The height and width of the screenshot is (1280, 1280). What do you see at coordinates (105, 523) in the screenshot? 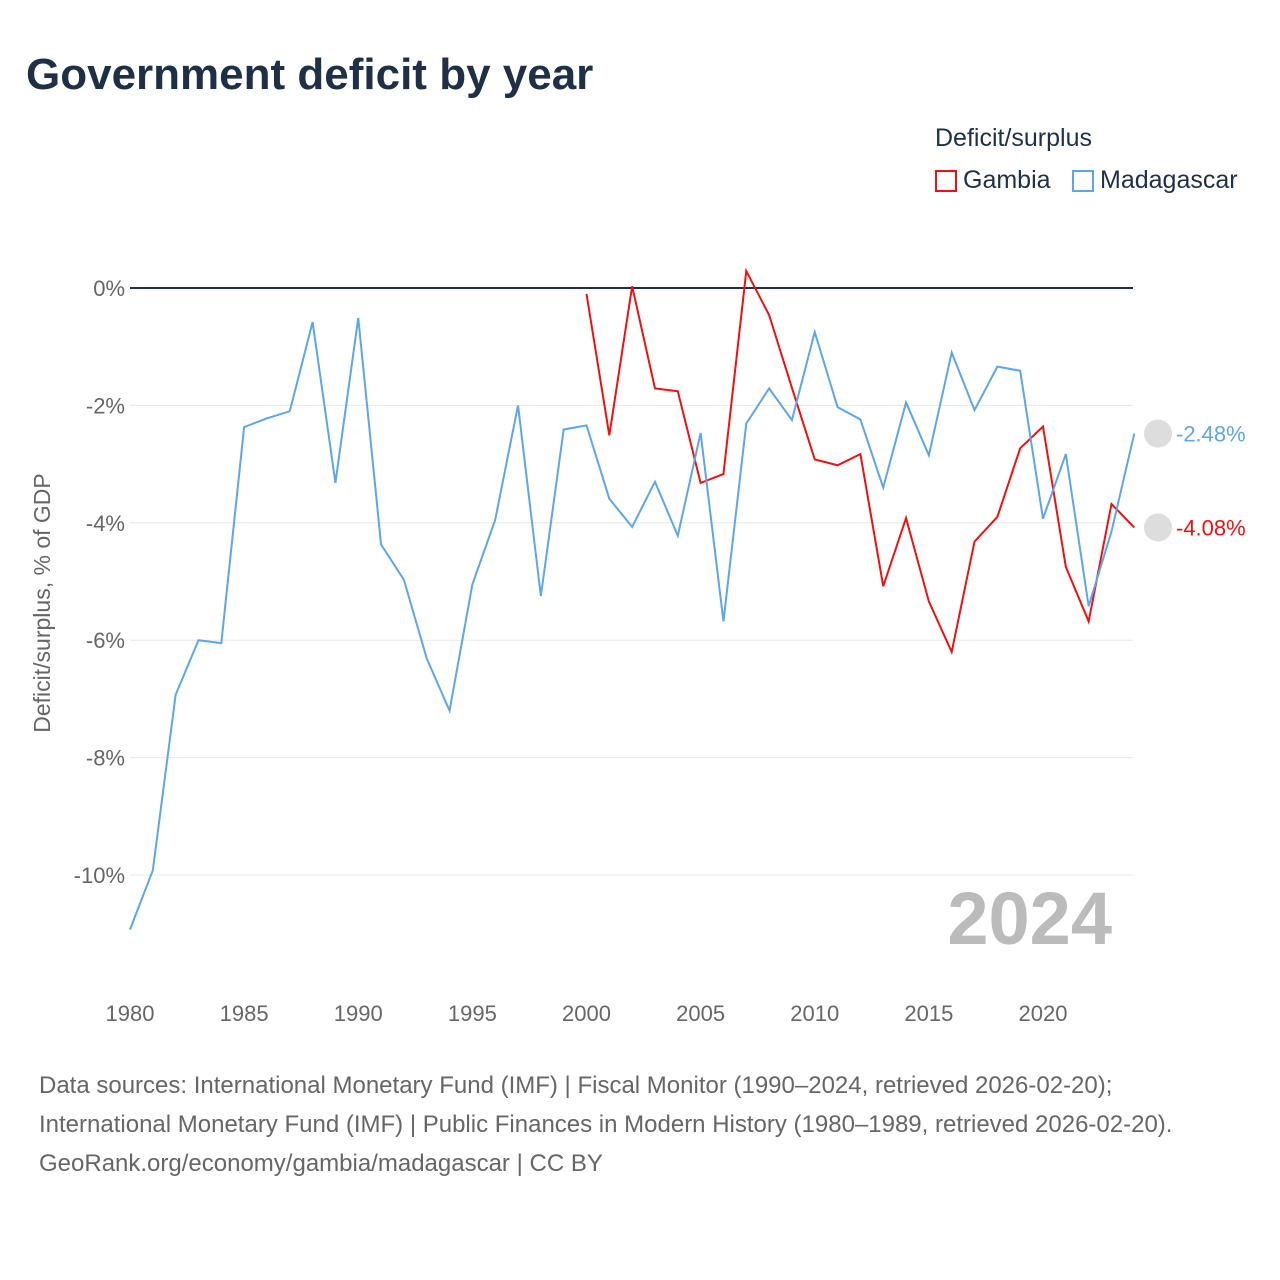
I see `y-tick-label: -4%` at bounding box center [105, 523].